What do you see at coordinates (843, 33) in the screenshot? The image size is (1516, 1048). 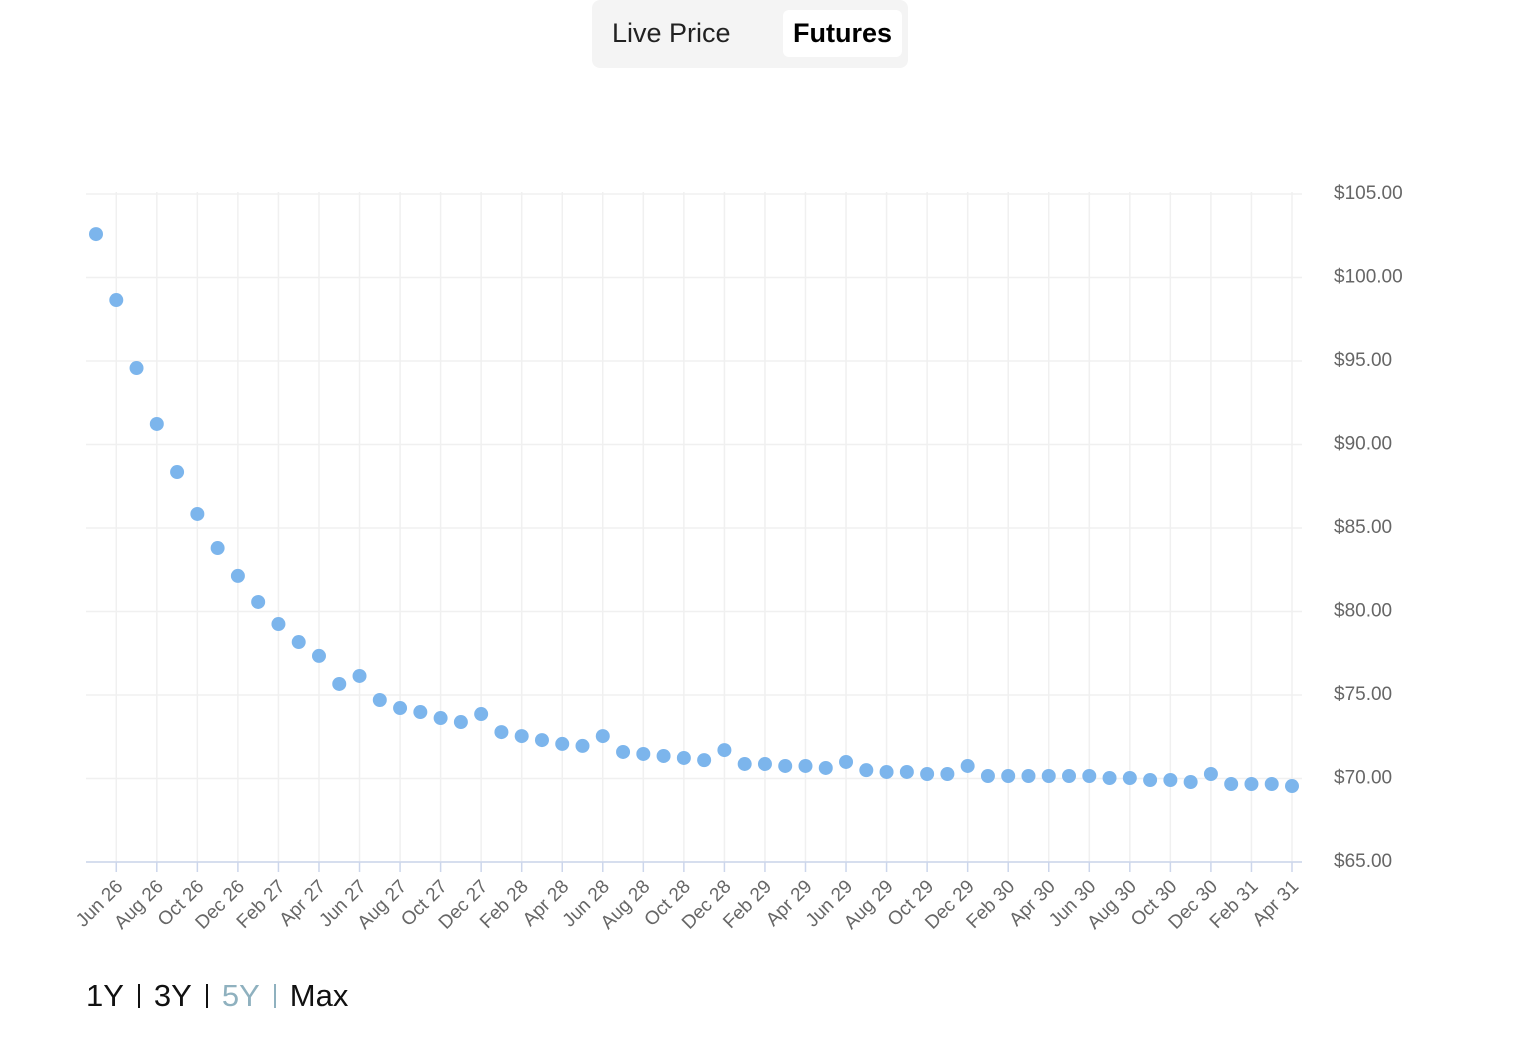 I see `futures-tab: Futures` at bounding box center [843, 33].